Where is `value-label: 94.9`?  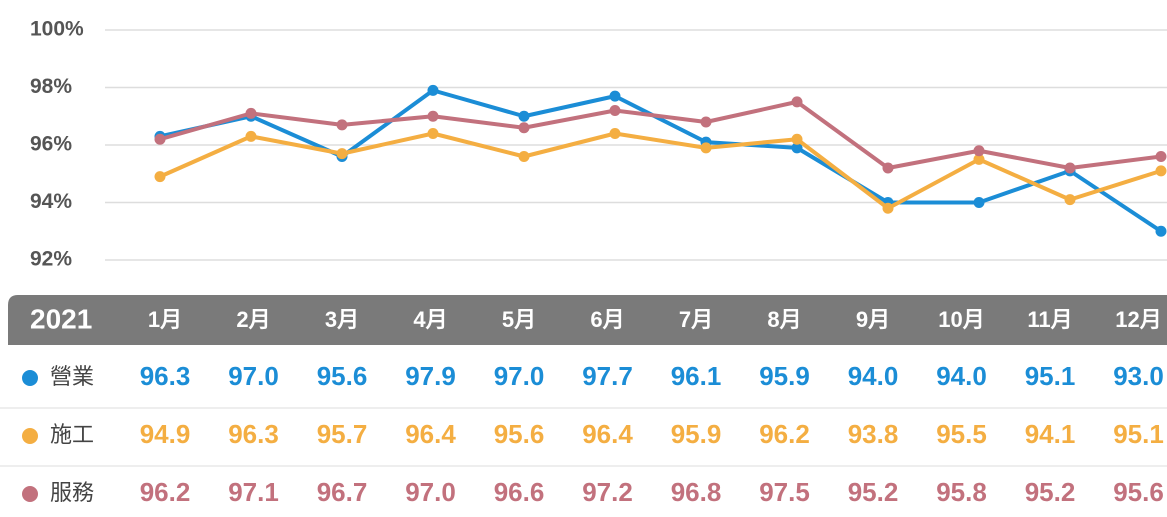
value-label: 94.9 is located at coordinates (165, 434).